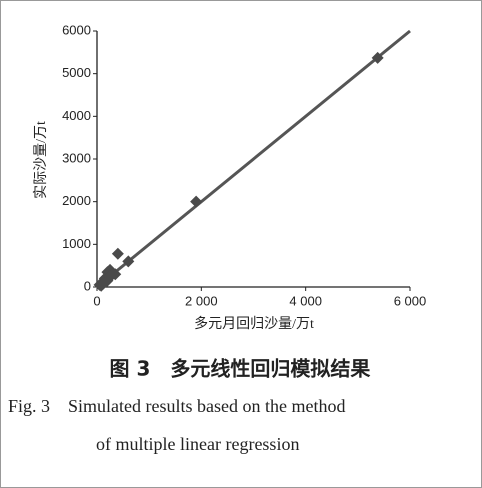  Describe the element at coordinates (76, 115) in the screenshot. I see `y-tick-label: 4000` at that location.